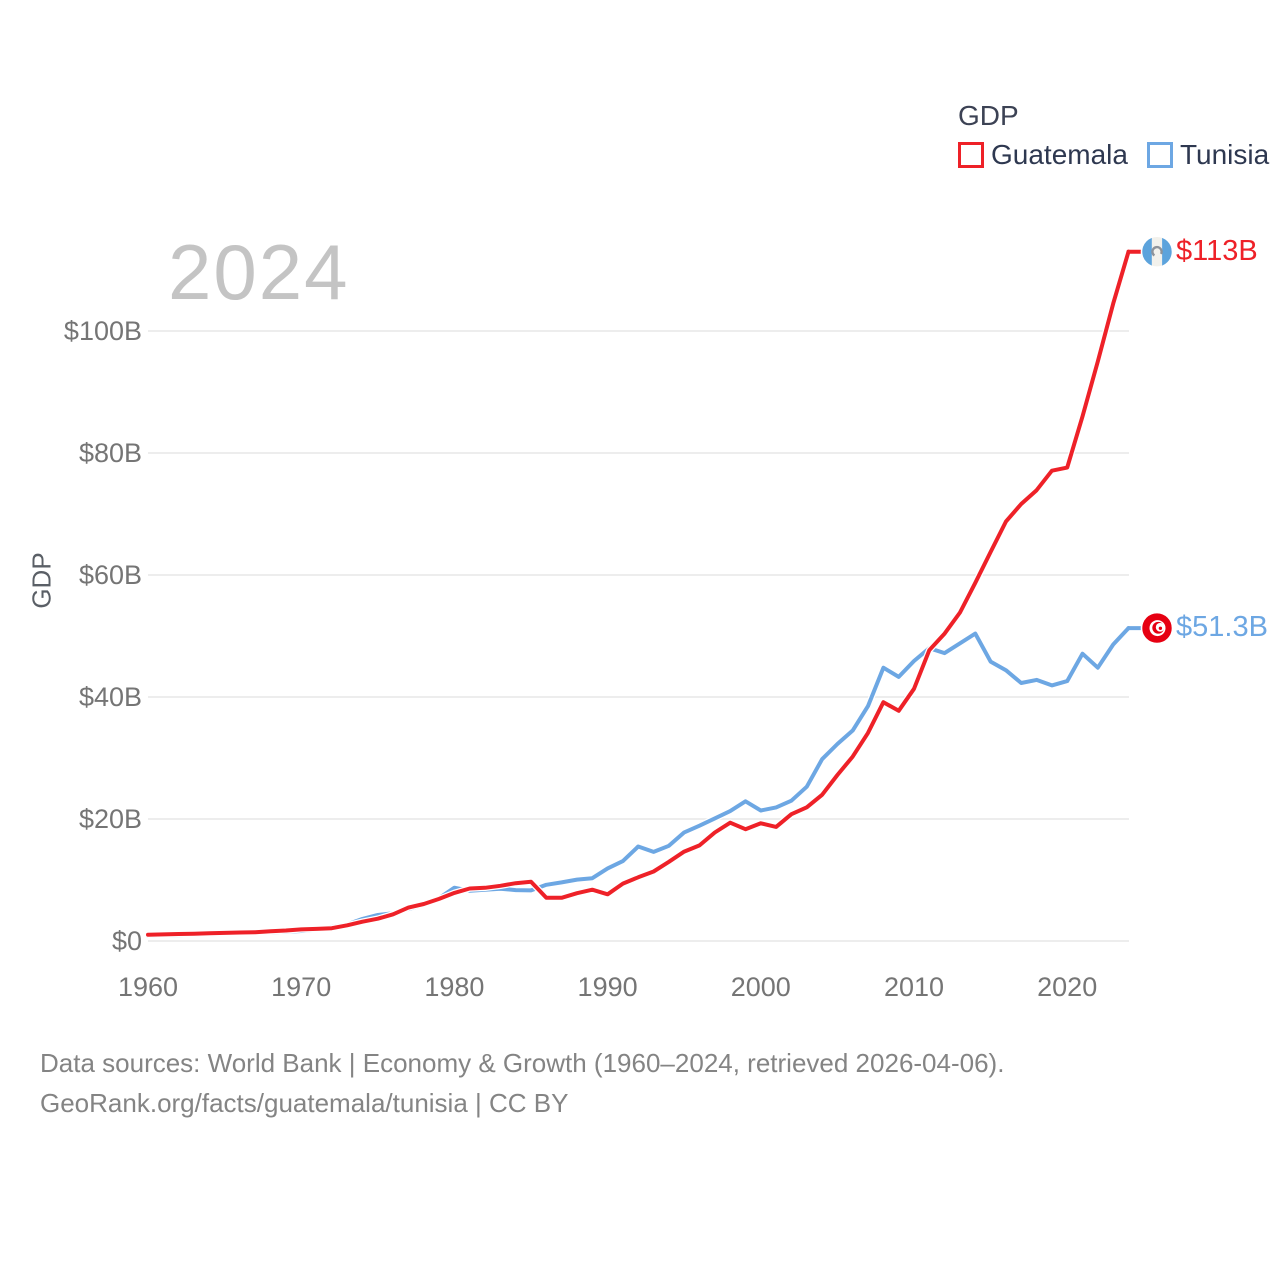  Describe the element at coordinates (607, 987) in the screenshot. I see `x-tick-label: 1990` at that location.